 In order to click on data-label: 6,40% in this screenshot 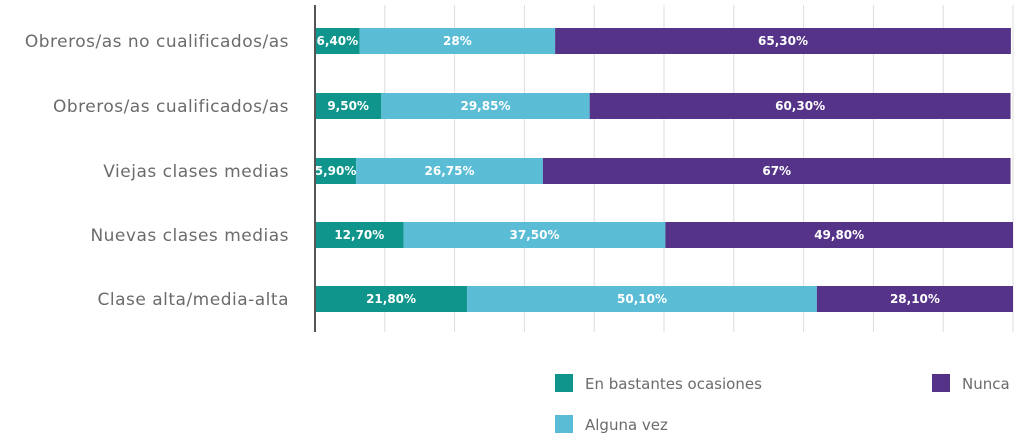, I will do `click(338, 41)`.